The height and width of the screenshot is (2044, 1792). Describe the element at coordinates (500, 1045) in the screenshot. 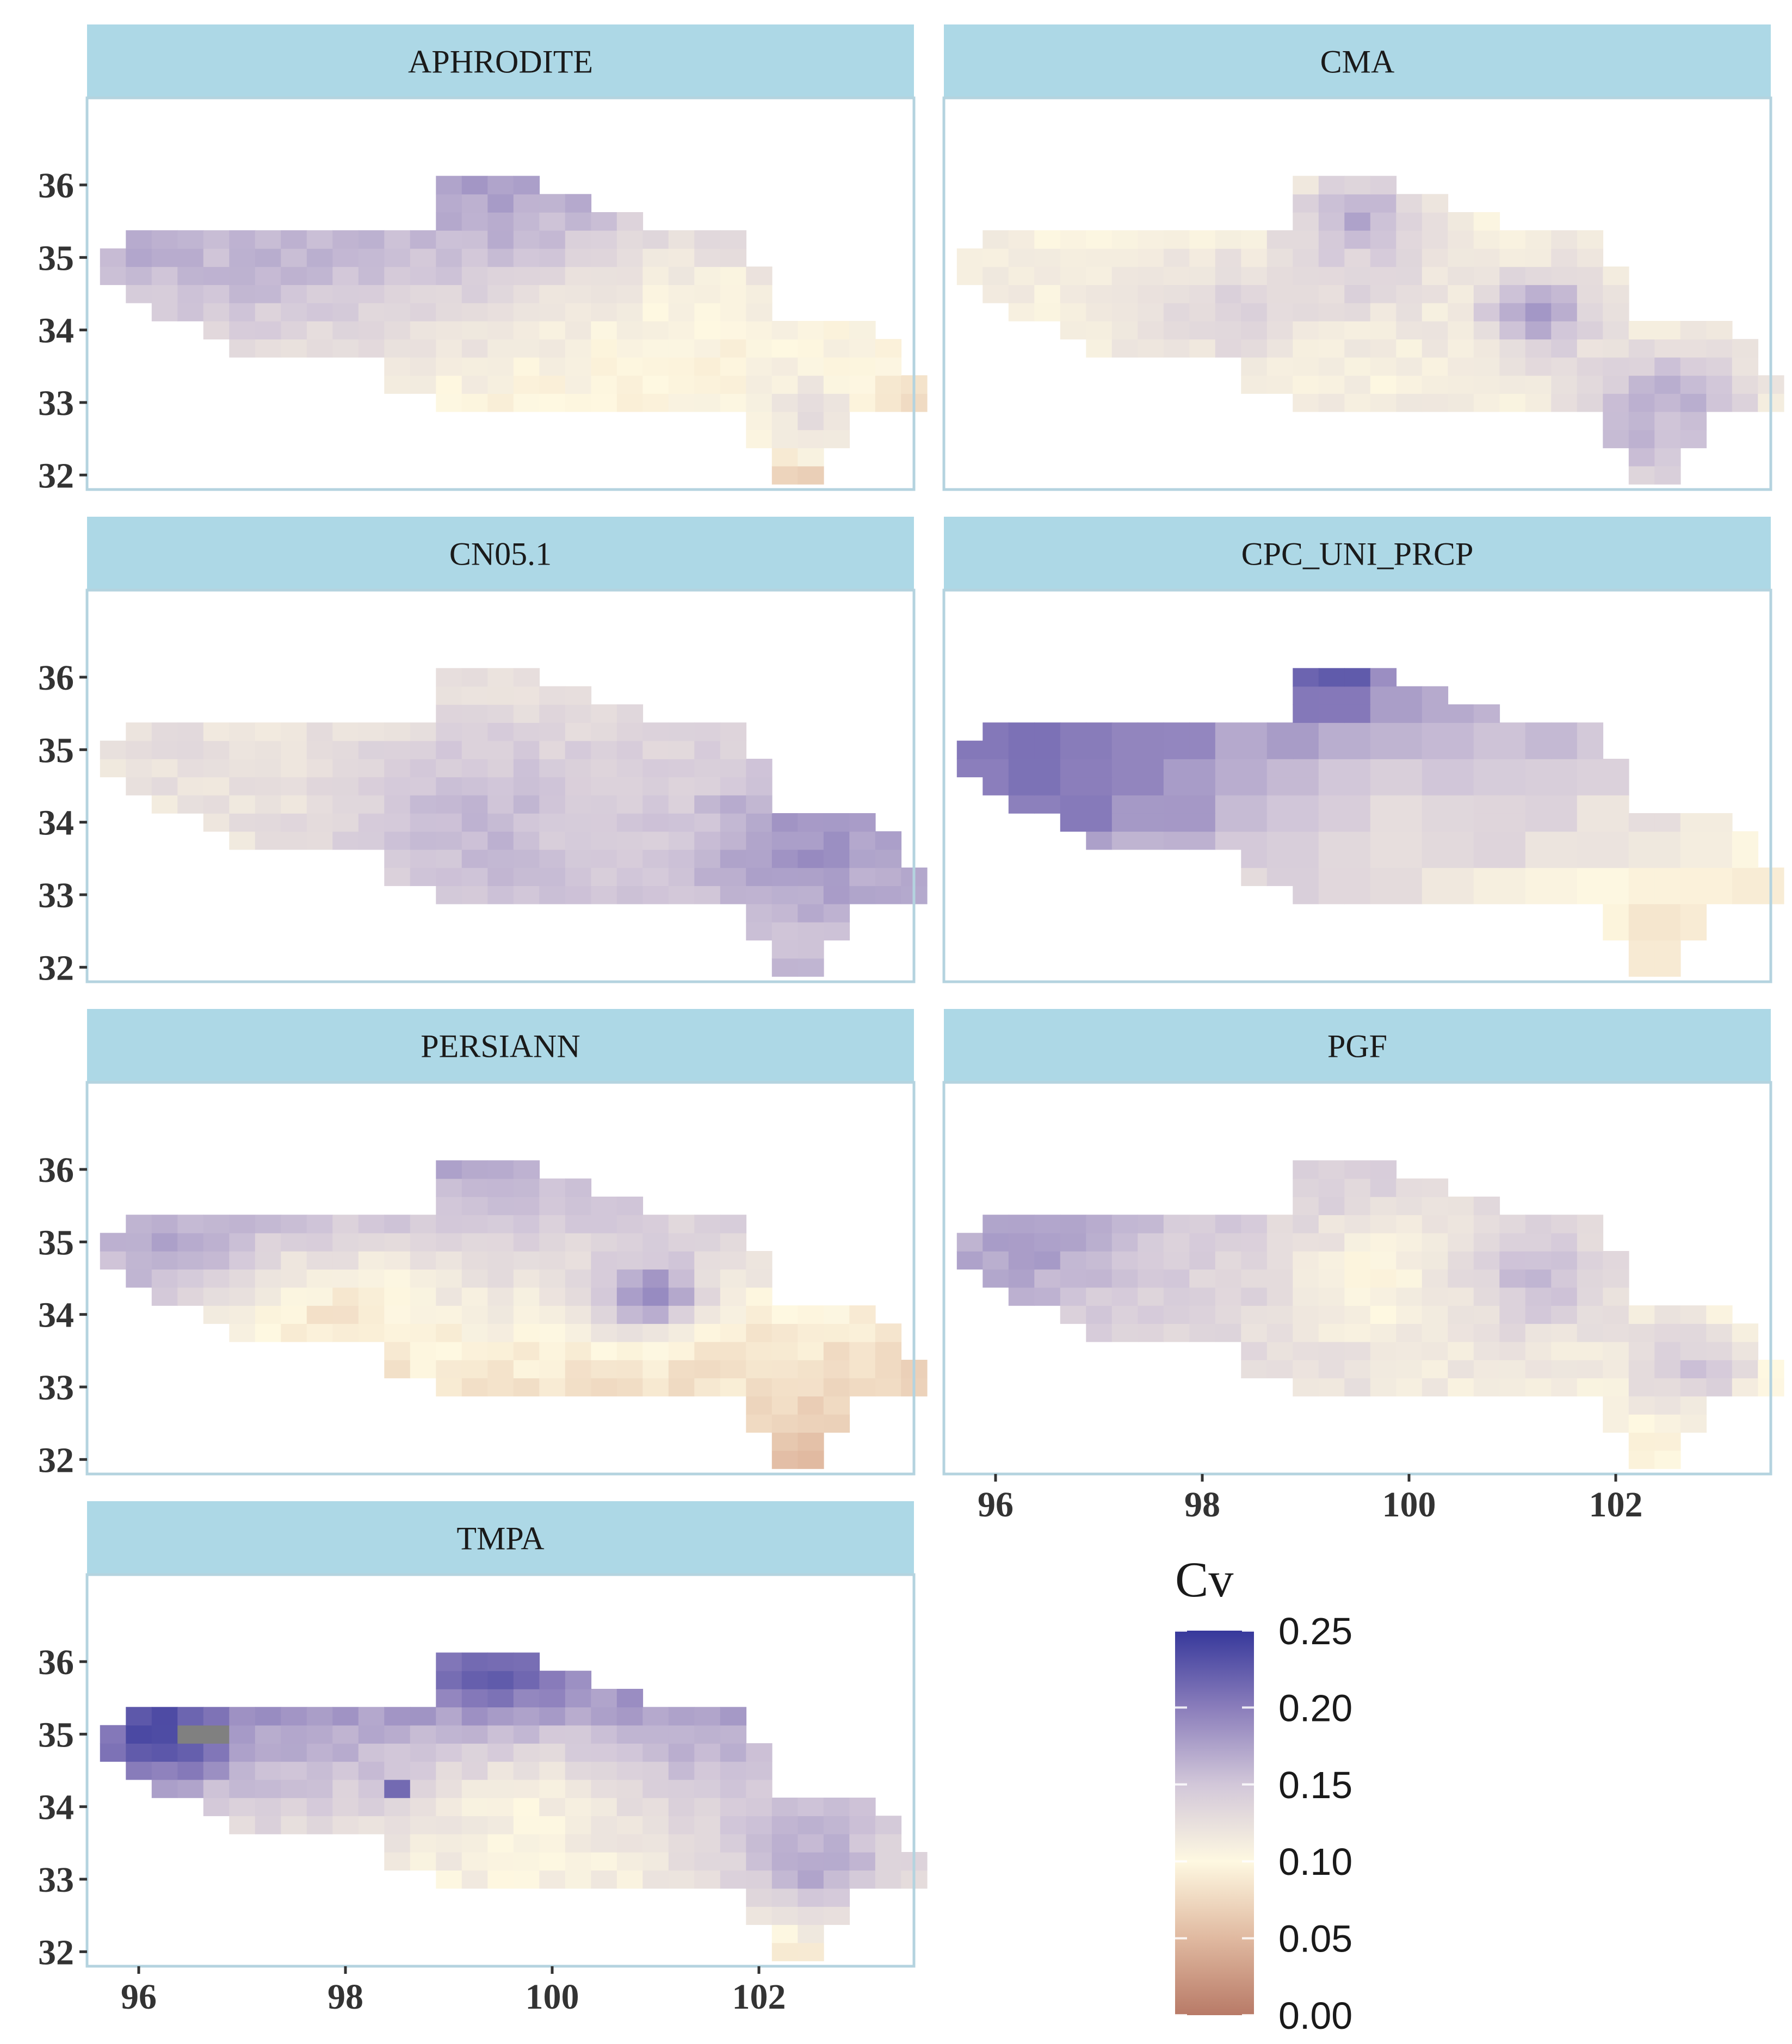

I see `panel-strip` at that location.